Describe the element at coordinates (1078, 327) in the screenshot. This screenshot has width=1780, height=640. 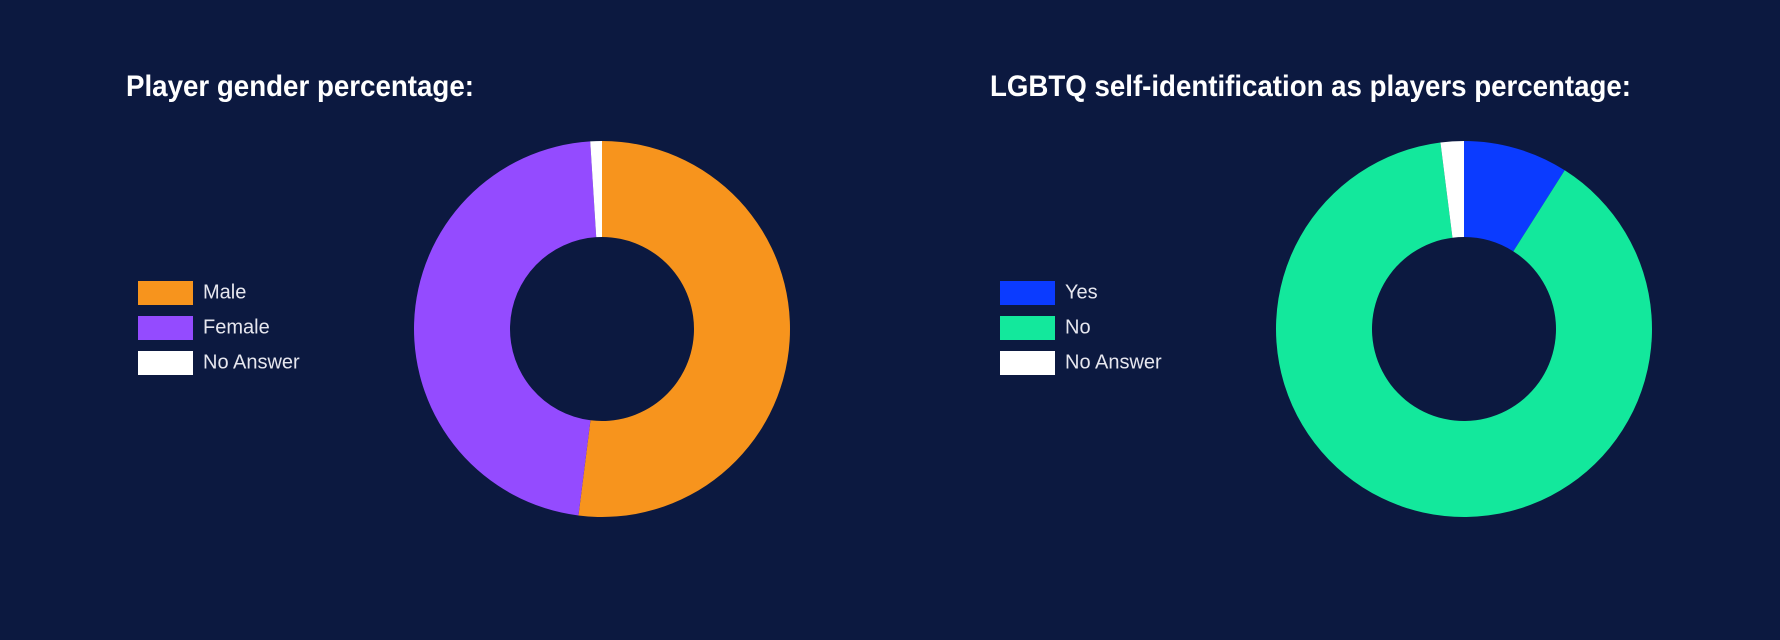
I see `legend-label: No` at that location.